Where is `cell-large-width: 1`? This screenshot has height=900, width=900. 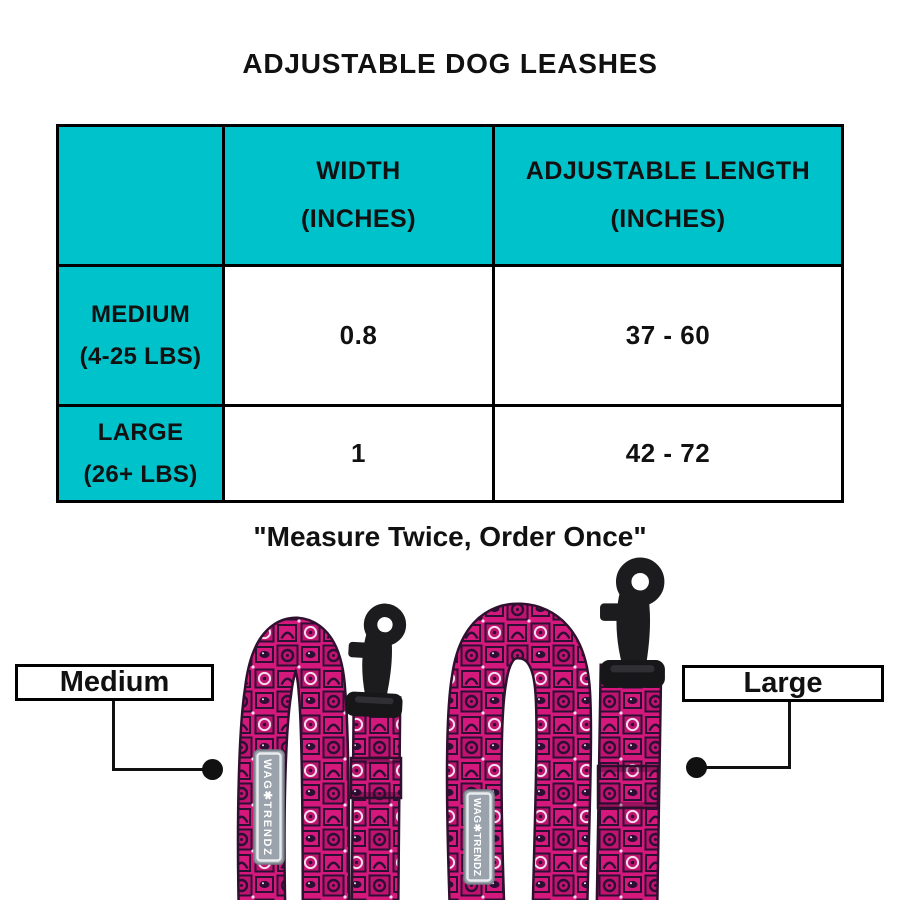 cell-large-width: 1 is located at coordinates (358, 453).